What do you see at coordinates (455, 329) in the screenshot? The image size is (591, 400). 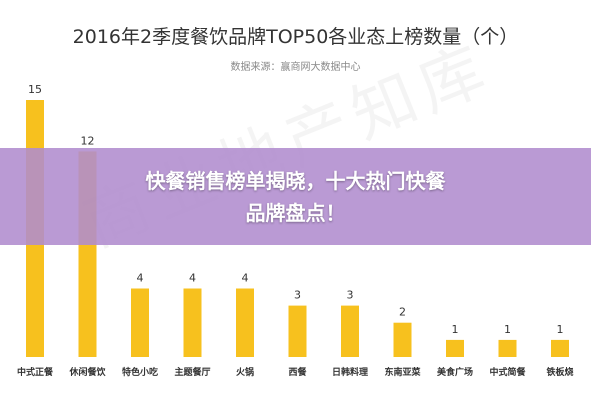 I see `value-label-8: 1` at bounding box center [455, 329].